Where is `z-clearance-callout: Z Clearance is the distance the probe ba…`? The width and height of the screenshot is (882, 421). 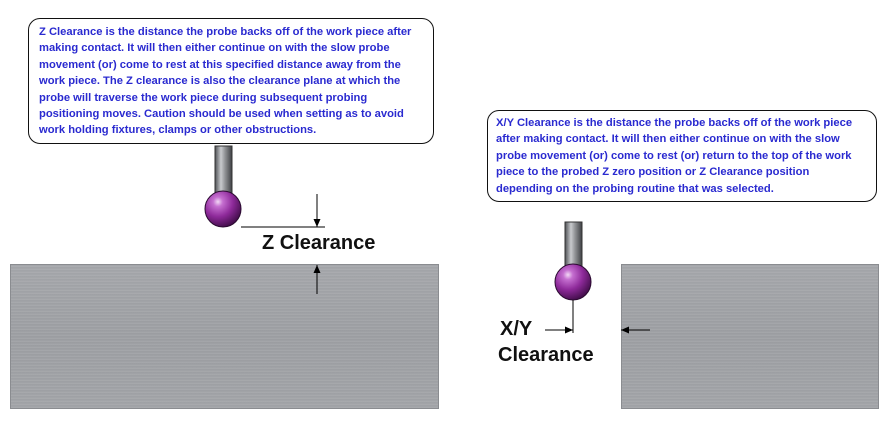 z-clearance-callout: Z Clearance is the distance the probe ba… is located at coordinates (231, 81).